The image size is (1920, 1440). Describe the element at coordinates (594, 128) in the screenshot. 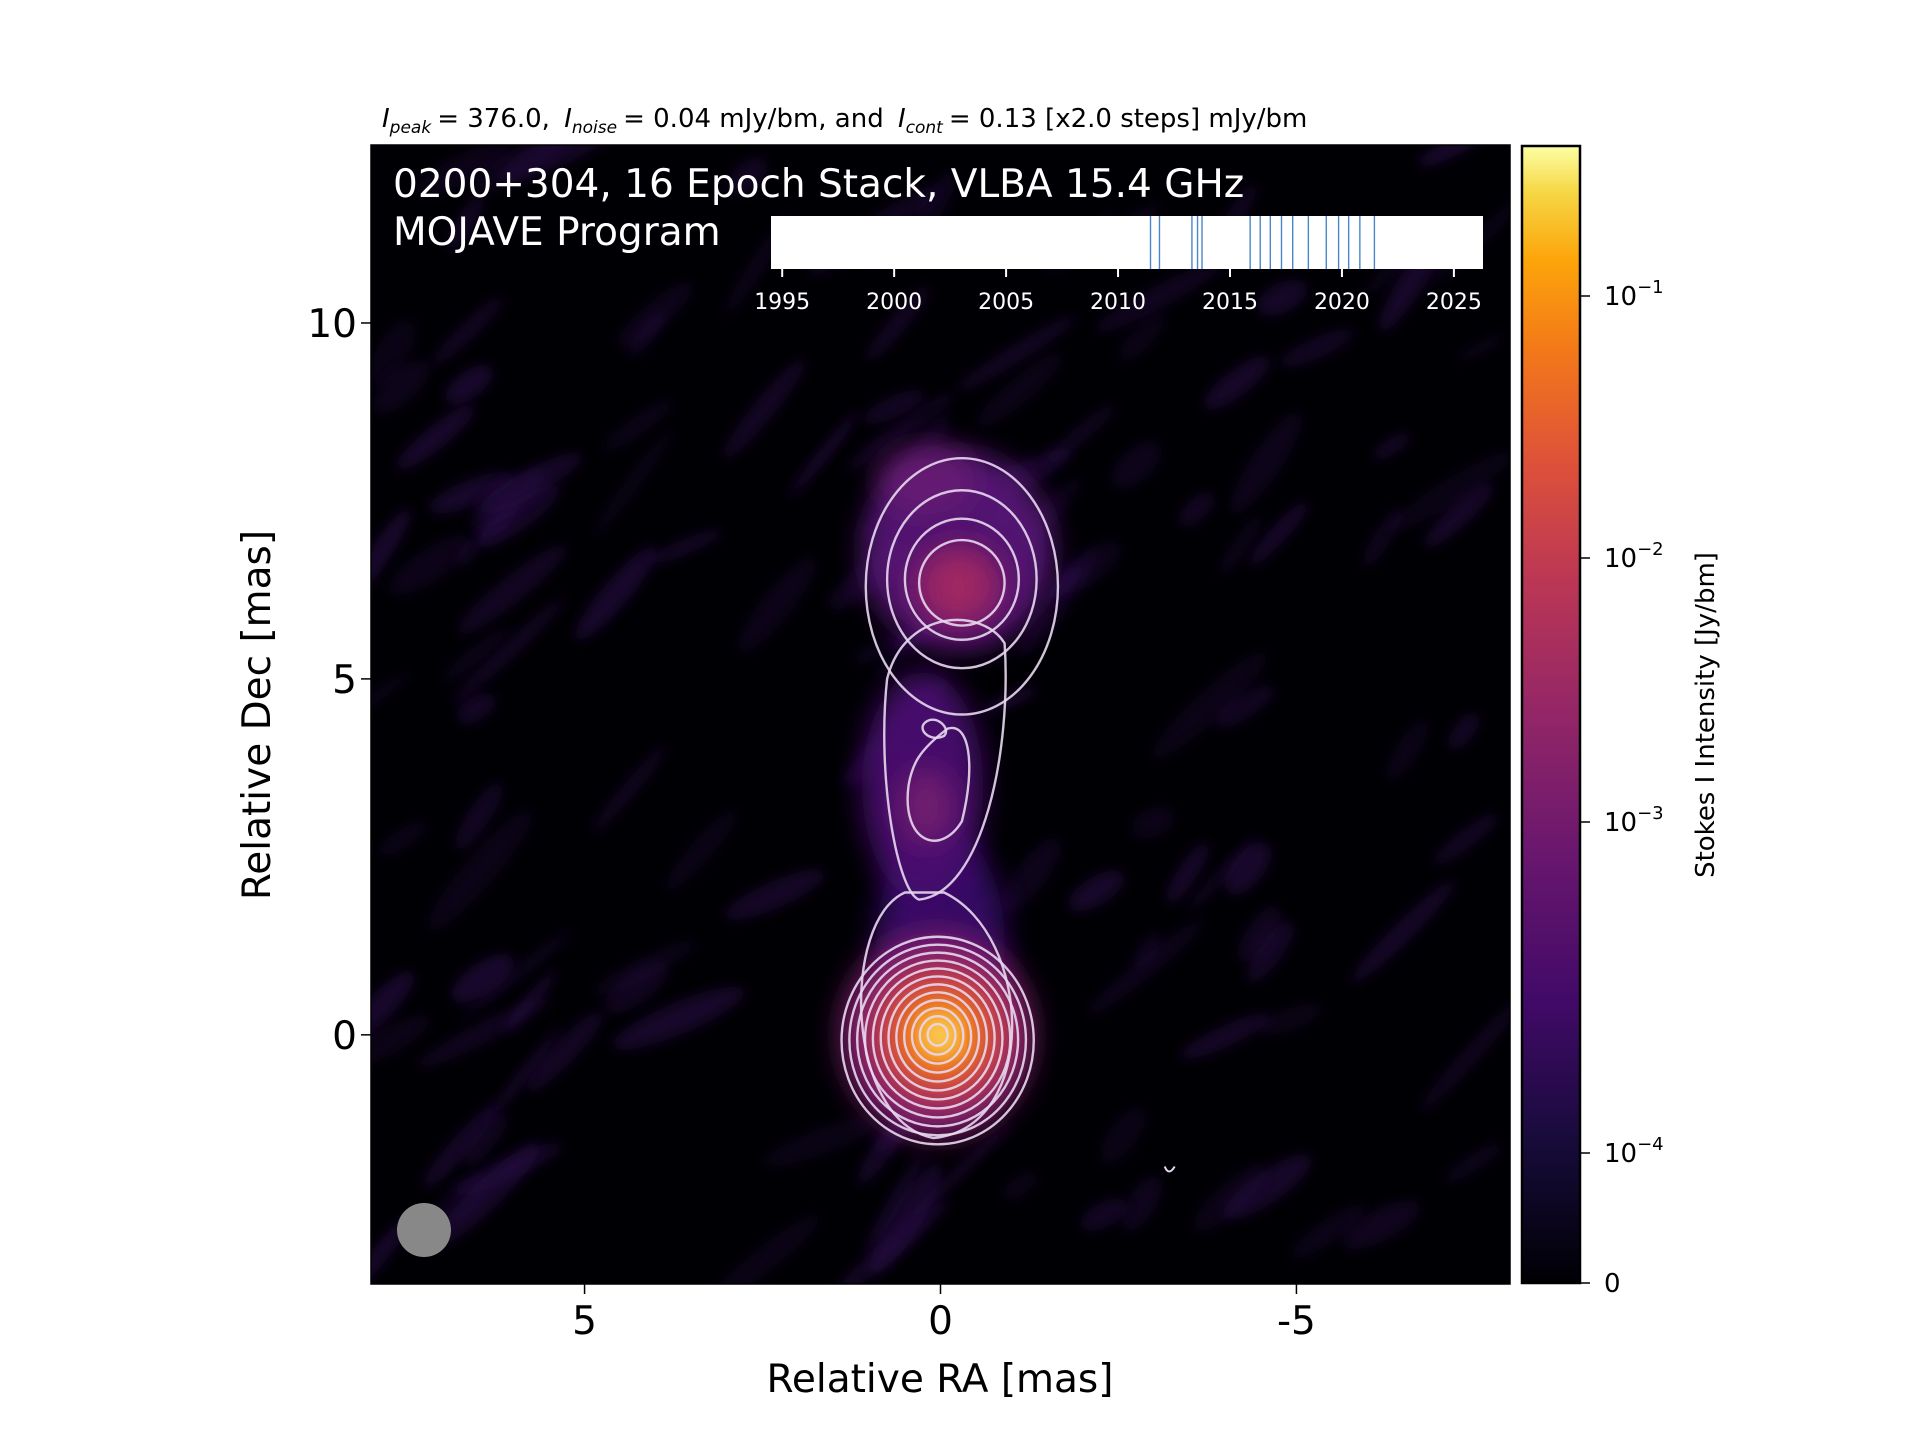

I see `title-noise-sub: noise` at that location.